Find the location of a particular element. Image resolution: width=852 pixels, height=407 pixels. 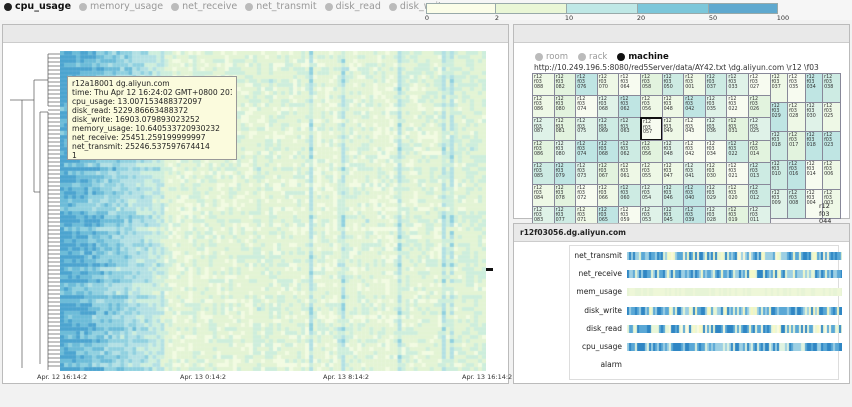

machine-cell: 061 r12 f03 is located at coordinates (629, 173).